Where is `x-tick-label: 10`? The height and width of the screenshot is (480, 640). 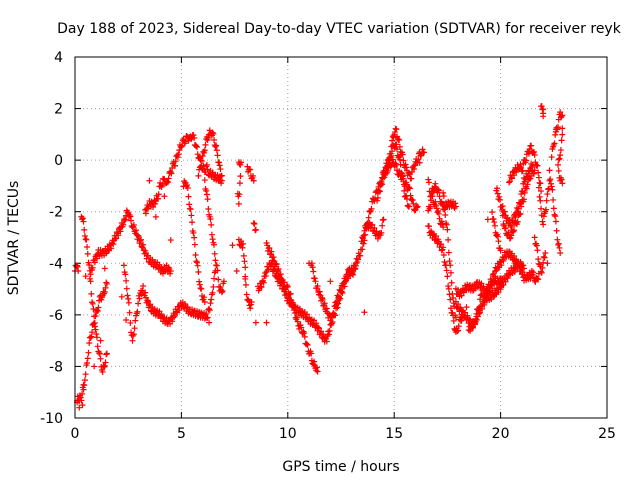
x-tick-label: 10 is located at coordinates (288, 434).